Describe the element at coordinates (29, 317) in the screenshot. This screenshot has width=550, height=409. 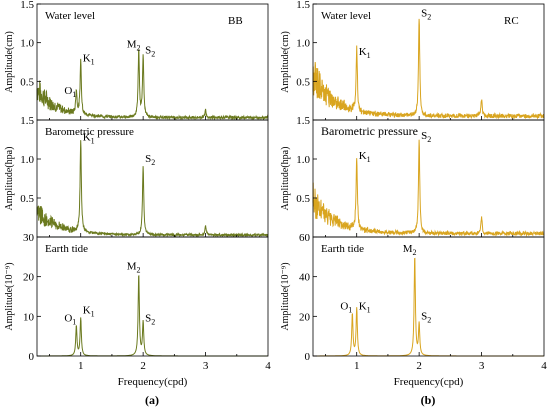
I see `y-tick-label: 10` at that location.